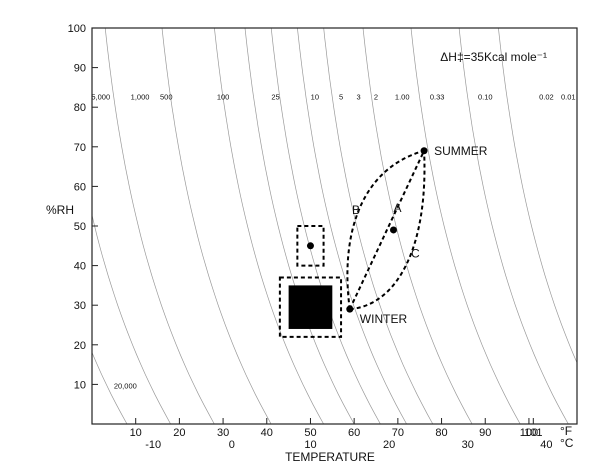  Describe the element at coordinates (354, 433) in the screenshot. I see `x-tick-label: 60` at that location.